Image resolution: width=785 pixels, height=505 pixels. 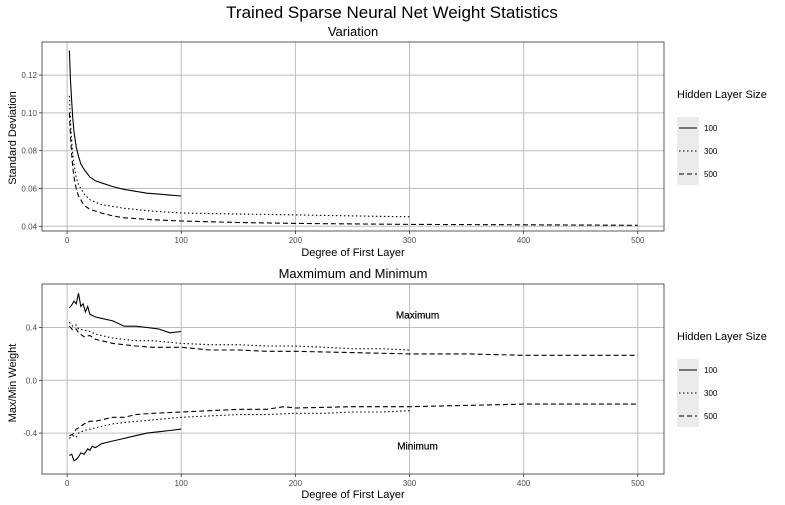 What do you see at coordinates (13, 383) in the screenshot?
I see `chart-2-ylabel: Max/Min Weight` at bounding box center [13, 383].